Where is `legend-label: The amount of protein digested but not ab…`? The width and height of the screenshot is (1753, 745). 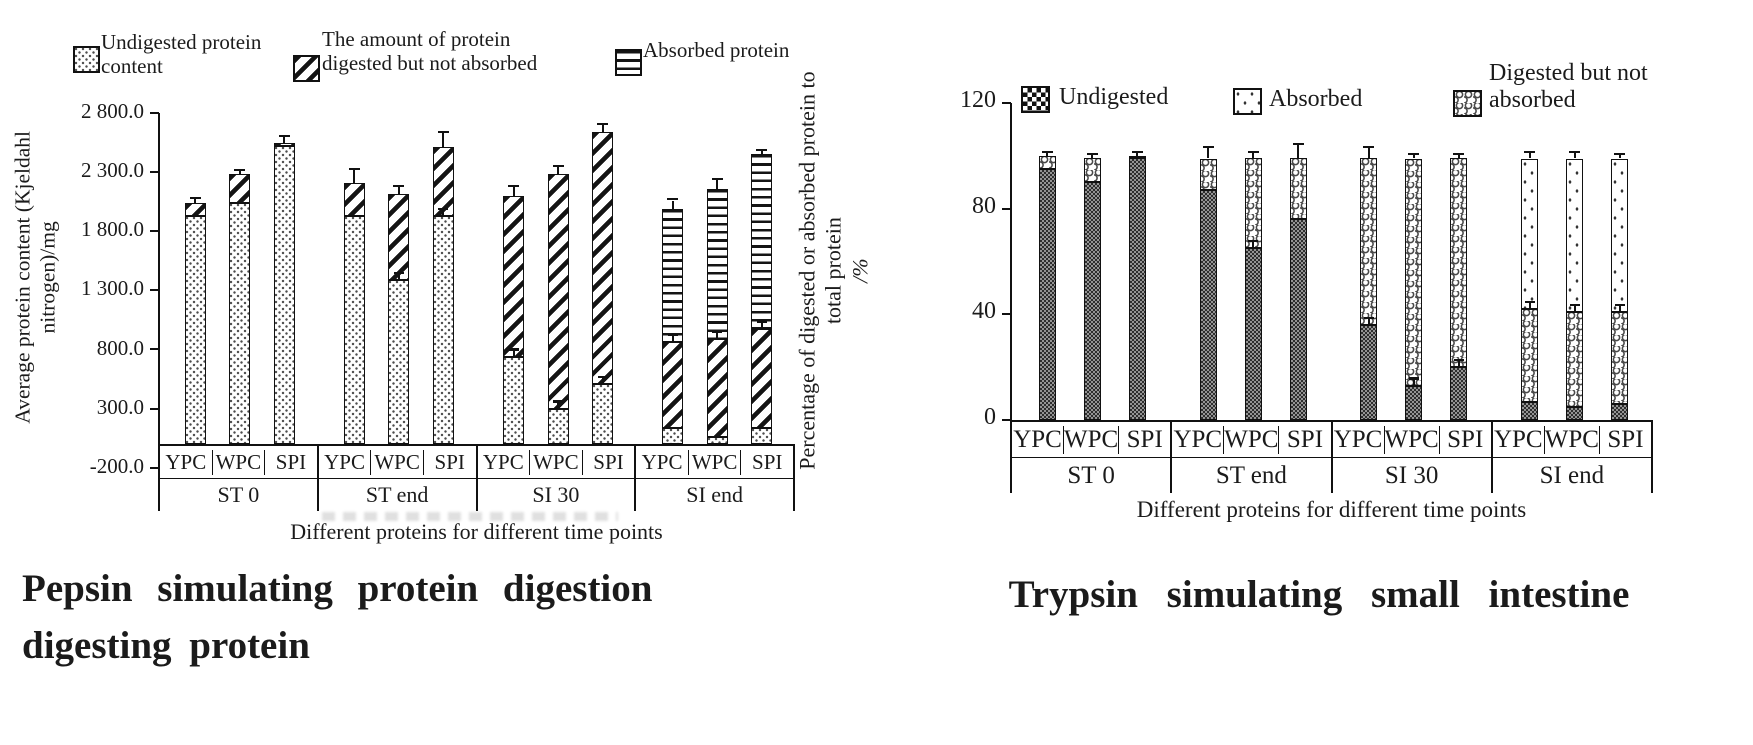
legend-label: The amount of protein digested but not ab… is located at coordinates (429, 51).